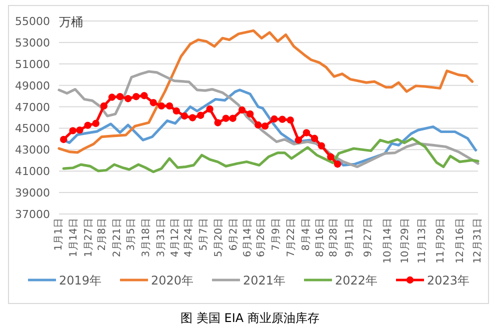 The height and width of the screenshot is (332, 500). What do you see at coordinates (32, 64) in the screenshot?
I see `ytick-label: 51000` at bounding box center [32, 64].